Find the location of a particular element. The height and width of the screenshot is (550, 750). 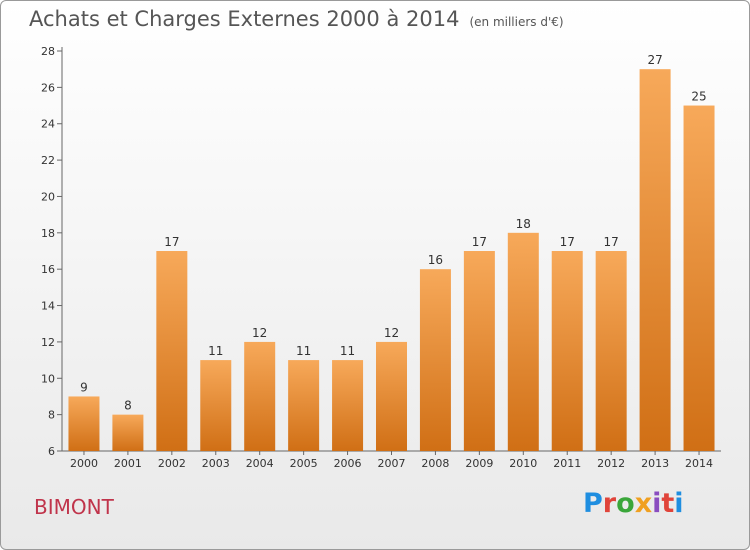

x-tick-label: 2000 is located at coordinates (84, 463).